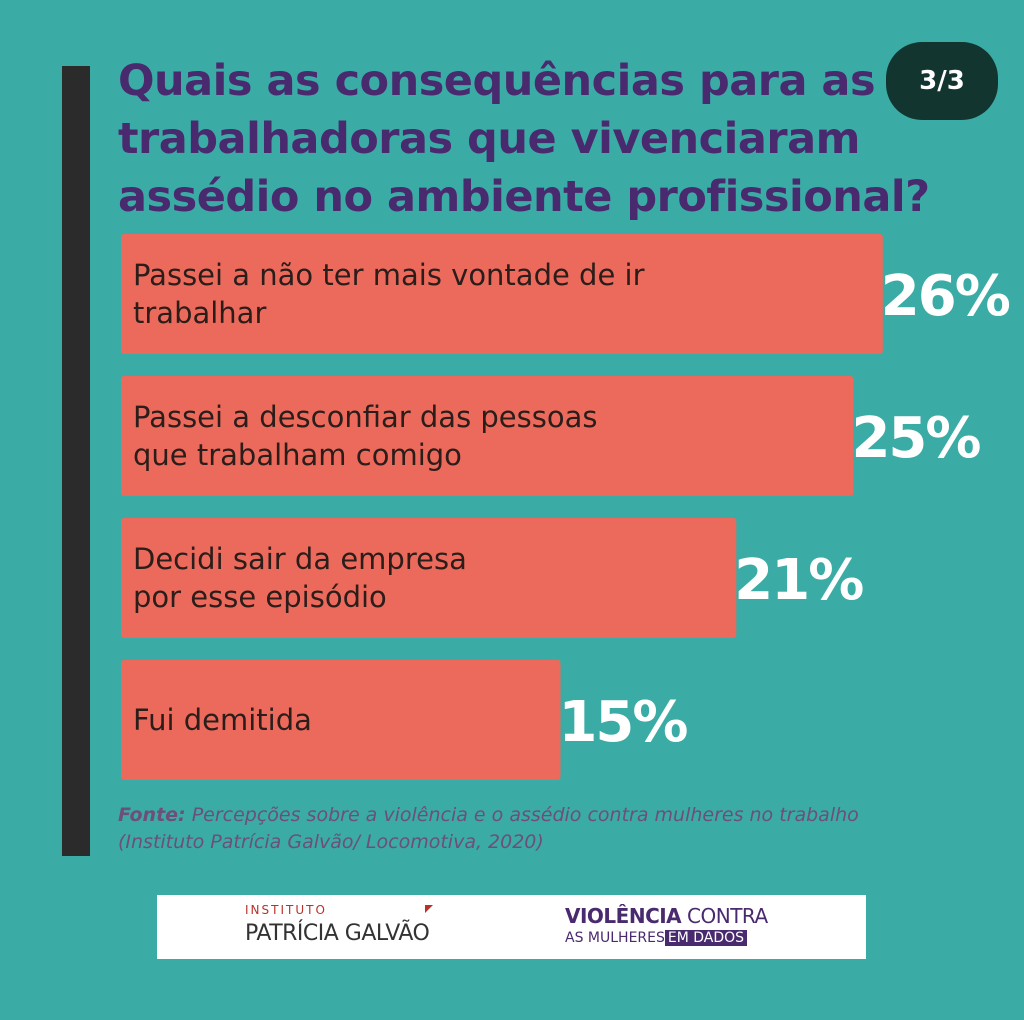  What do you see at coordinates (724, 916) in the screenshot?
I see `vcm-logo-rest: CONTRA` at bounding box center [724, 916].